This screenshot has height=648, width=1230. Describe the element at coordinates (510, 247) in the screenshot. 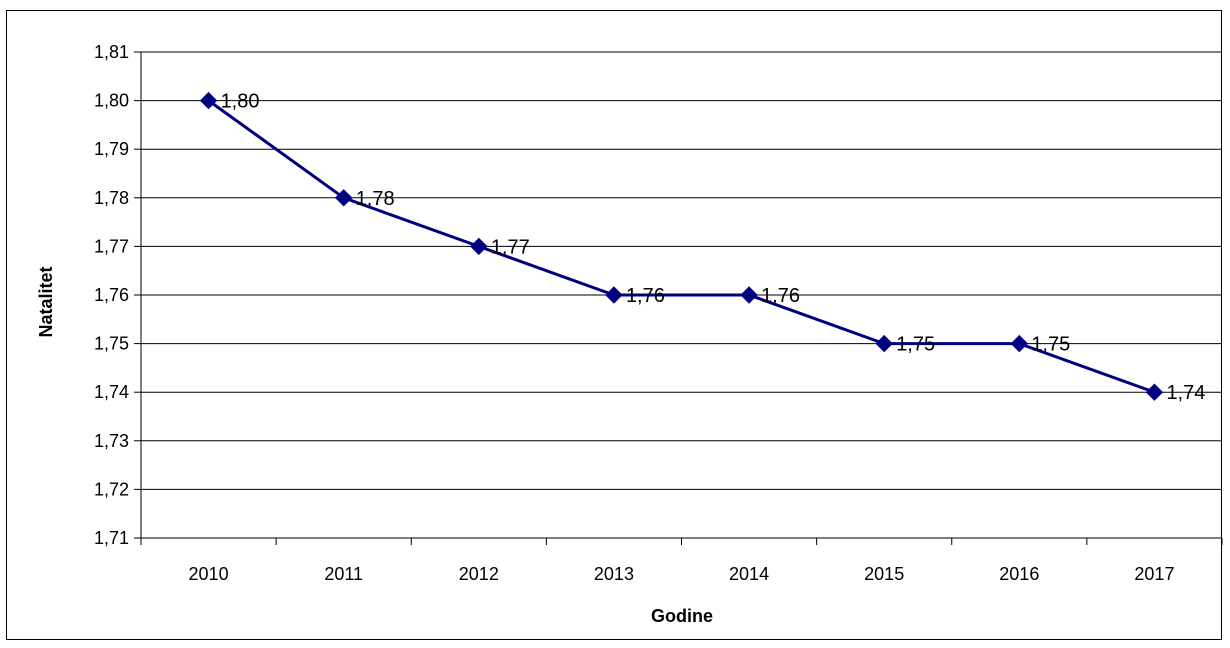

I see `data-label: 1,77` at that location.